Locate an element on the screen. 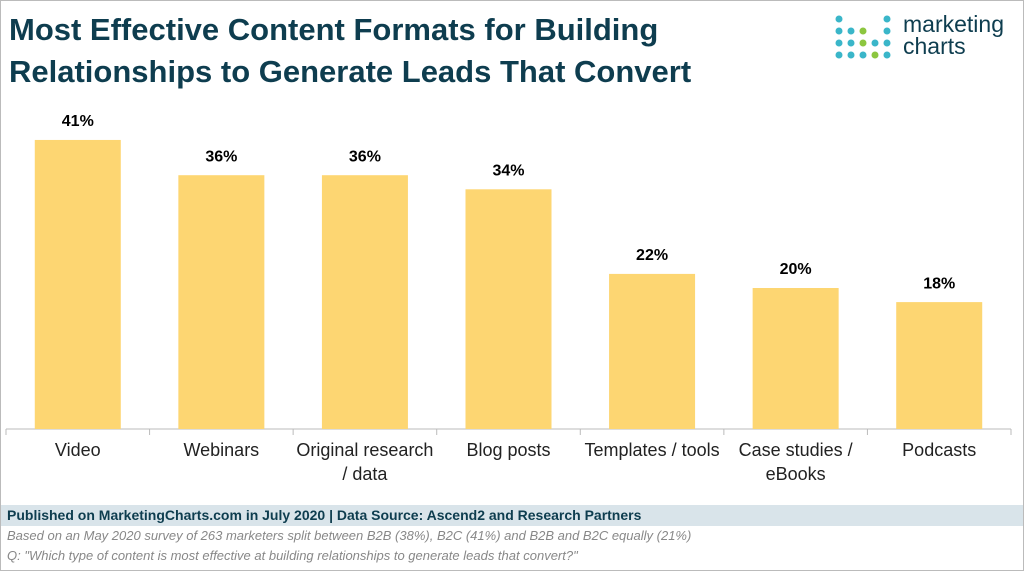 The height and width of the screenshot is (571, 1024). logo-text: charts is located at coordinates (934, 46).